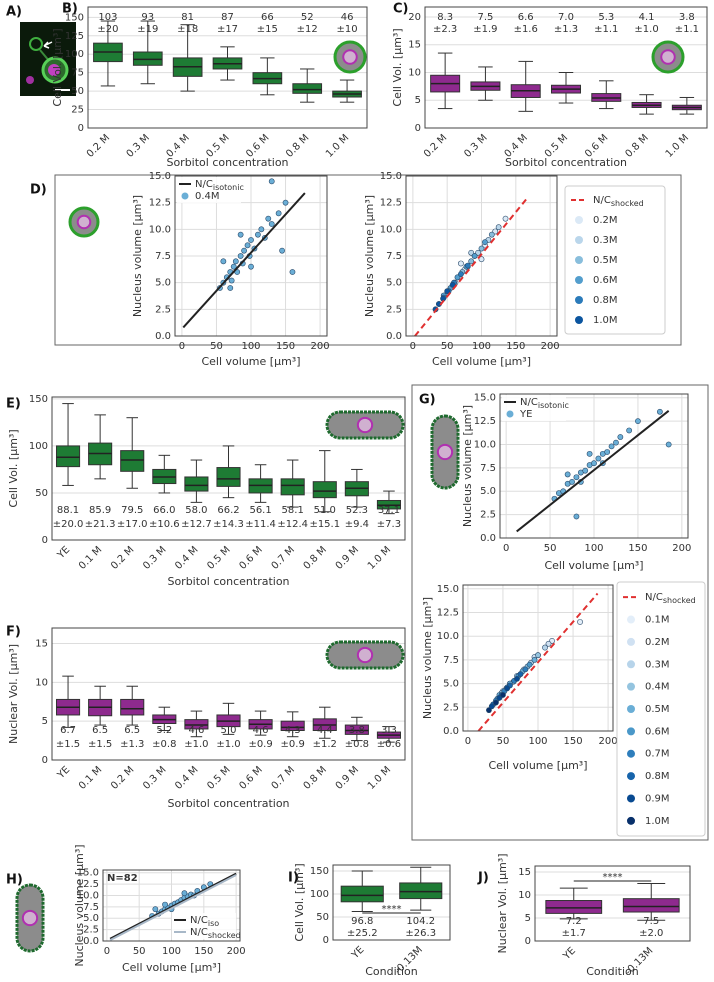 The image size is (714, 982). Describe the element at coordinates (526, 17) in the screenshot. I see `mean-label: 6.6` at that location.